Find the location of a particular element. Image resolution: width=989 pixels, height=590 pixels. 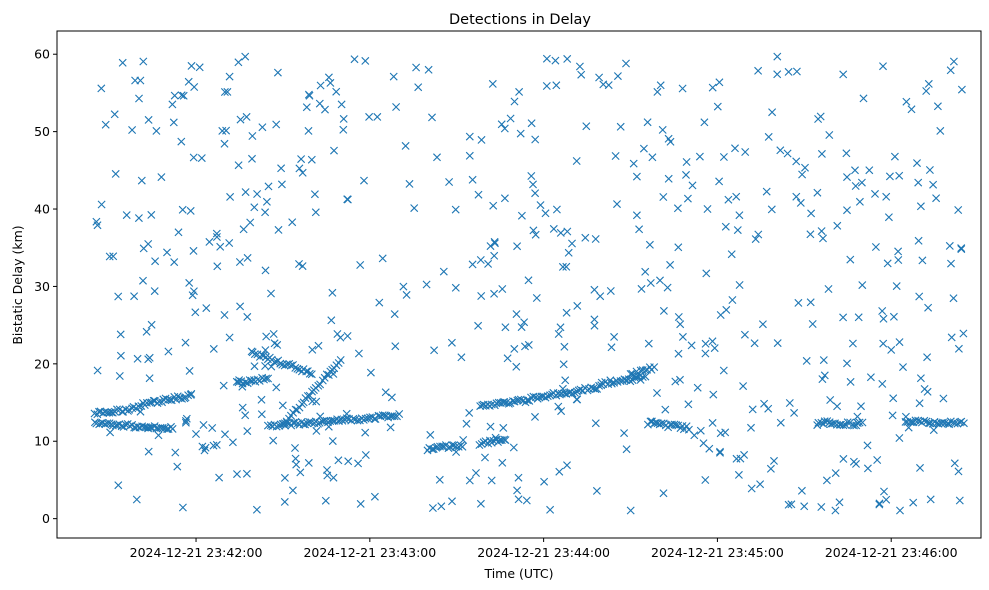

x-tick-label: 2024-12-21 23:44:00 is located at coordinates (543, 552).